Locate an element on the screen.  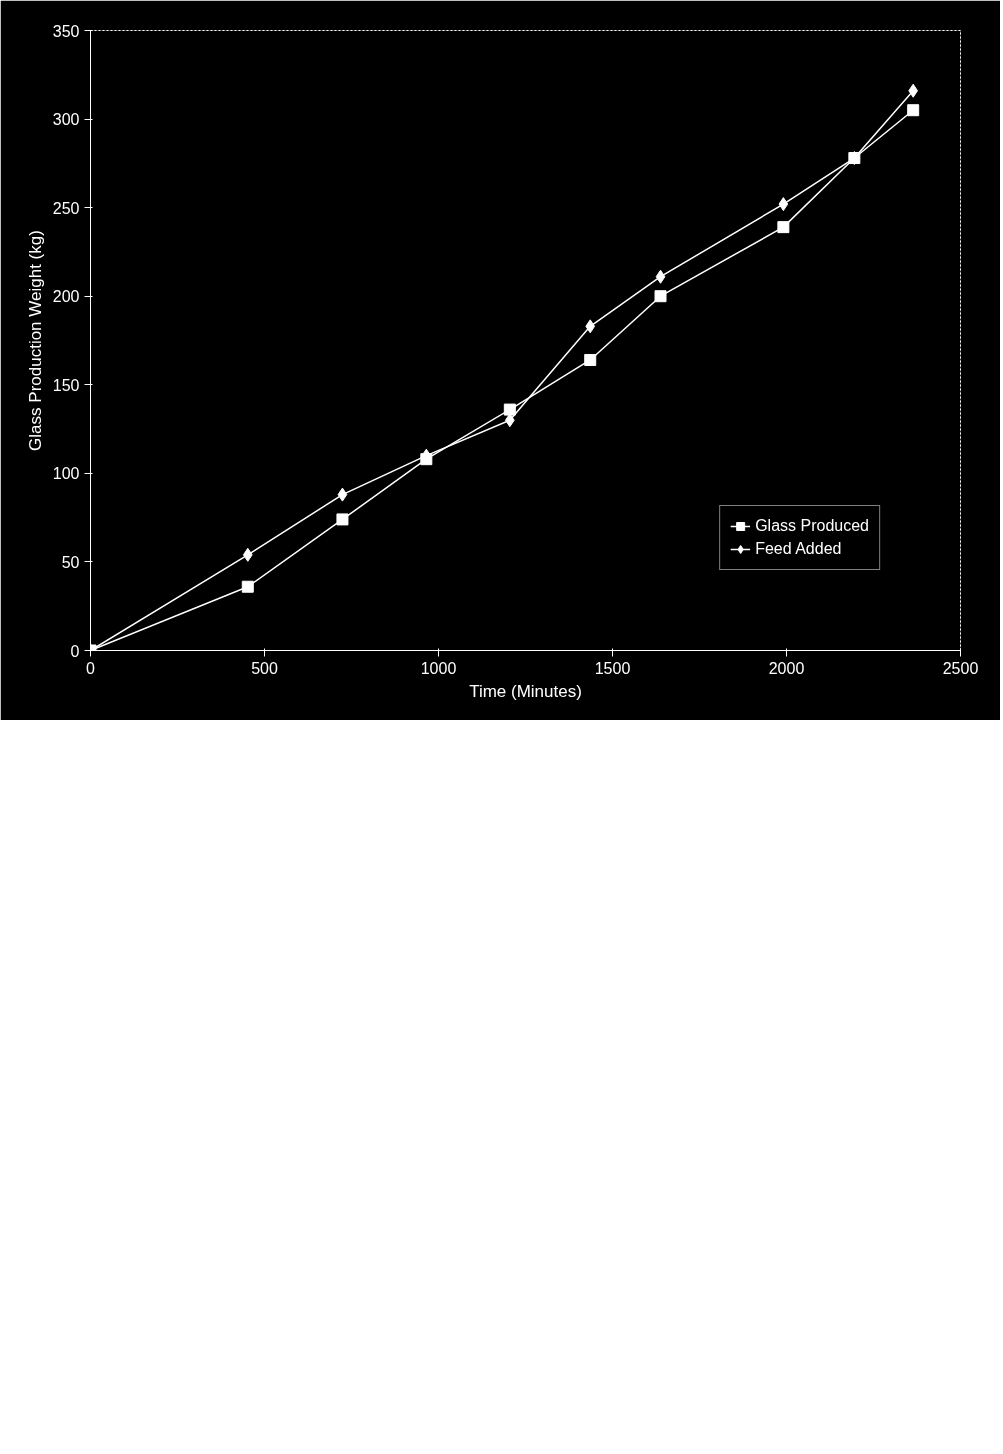
y-tick-label: 0 is located at coordinates (75, 651).